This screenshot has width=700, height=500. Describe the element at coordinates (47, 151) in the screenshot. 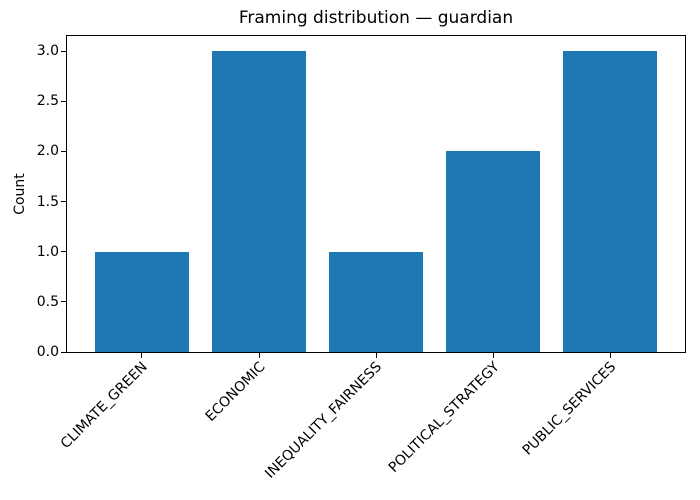

I see `y-tick-label: 2.0` at that location.